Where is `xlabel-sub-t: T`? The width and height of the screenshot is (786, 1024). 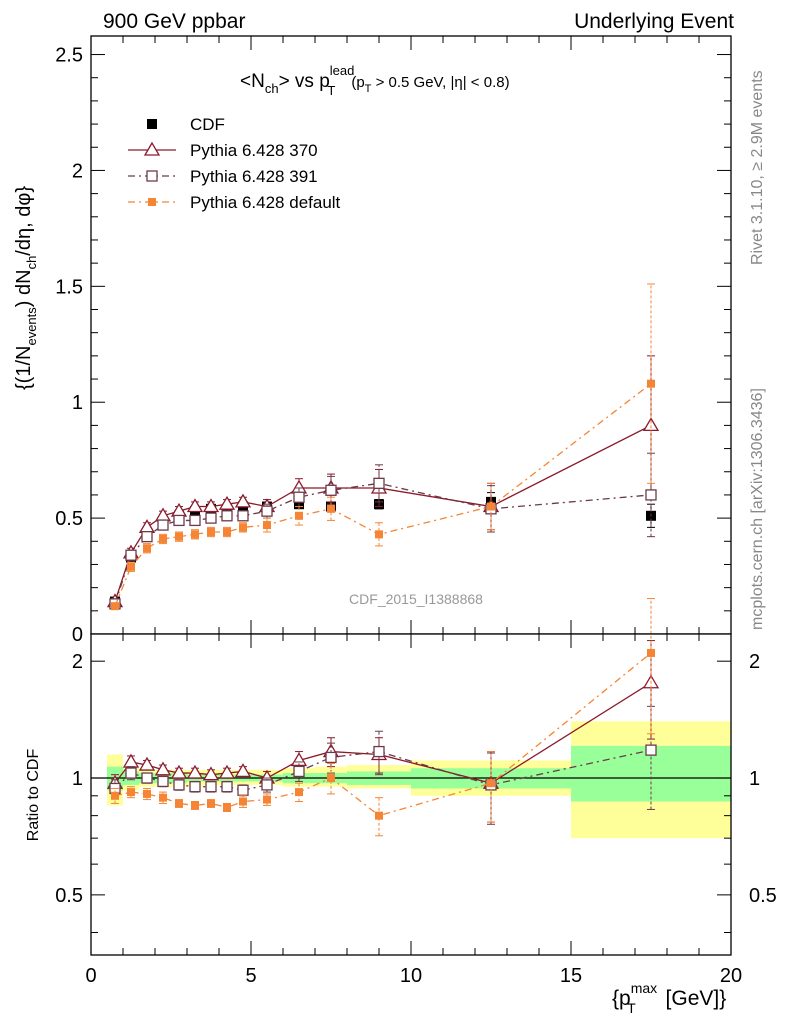
xlabel-sub-t: T is located at coordinates (631, 1008).